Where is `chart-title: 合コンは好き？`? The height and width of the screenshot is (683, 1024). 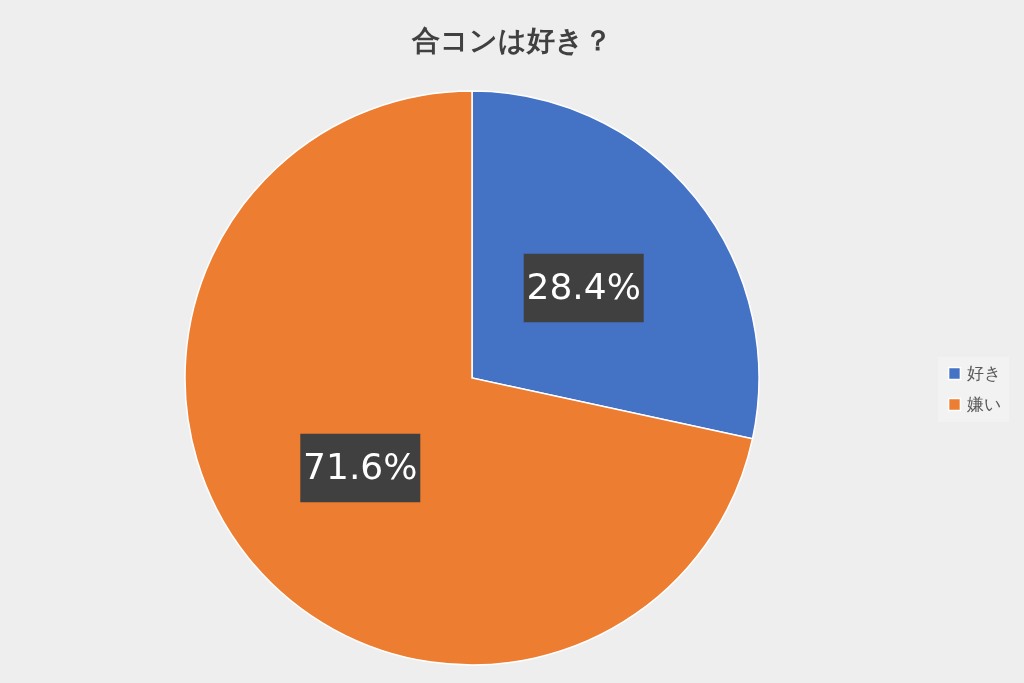
chart-title: 合コンは好き？ is located at coordinates (511, 40).